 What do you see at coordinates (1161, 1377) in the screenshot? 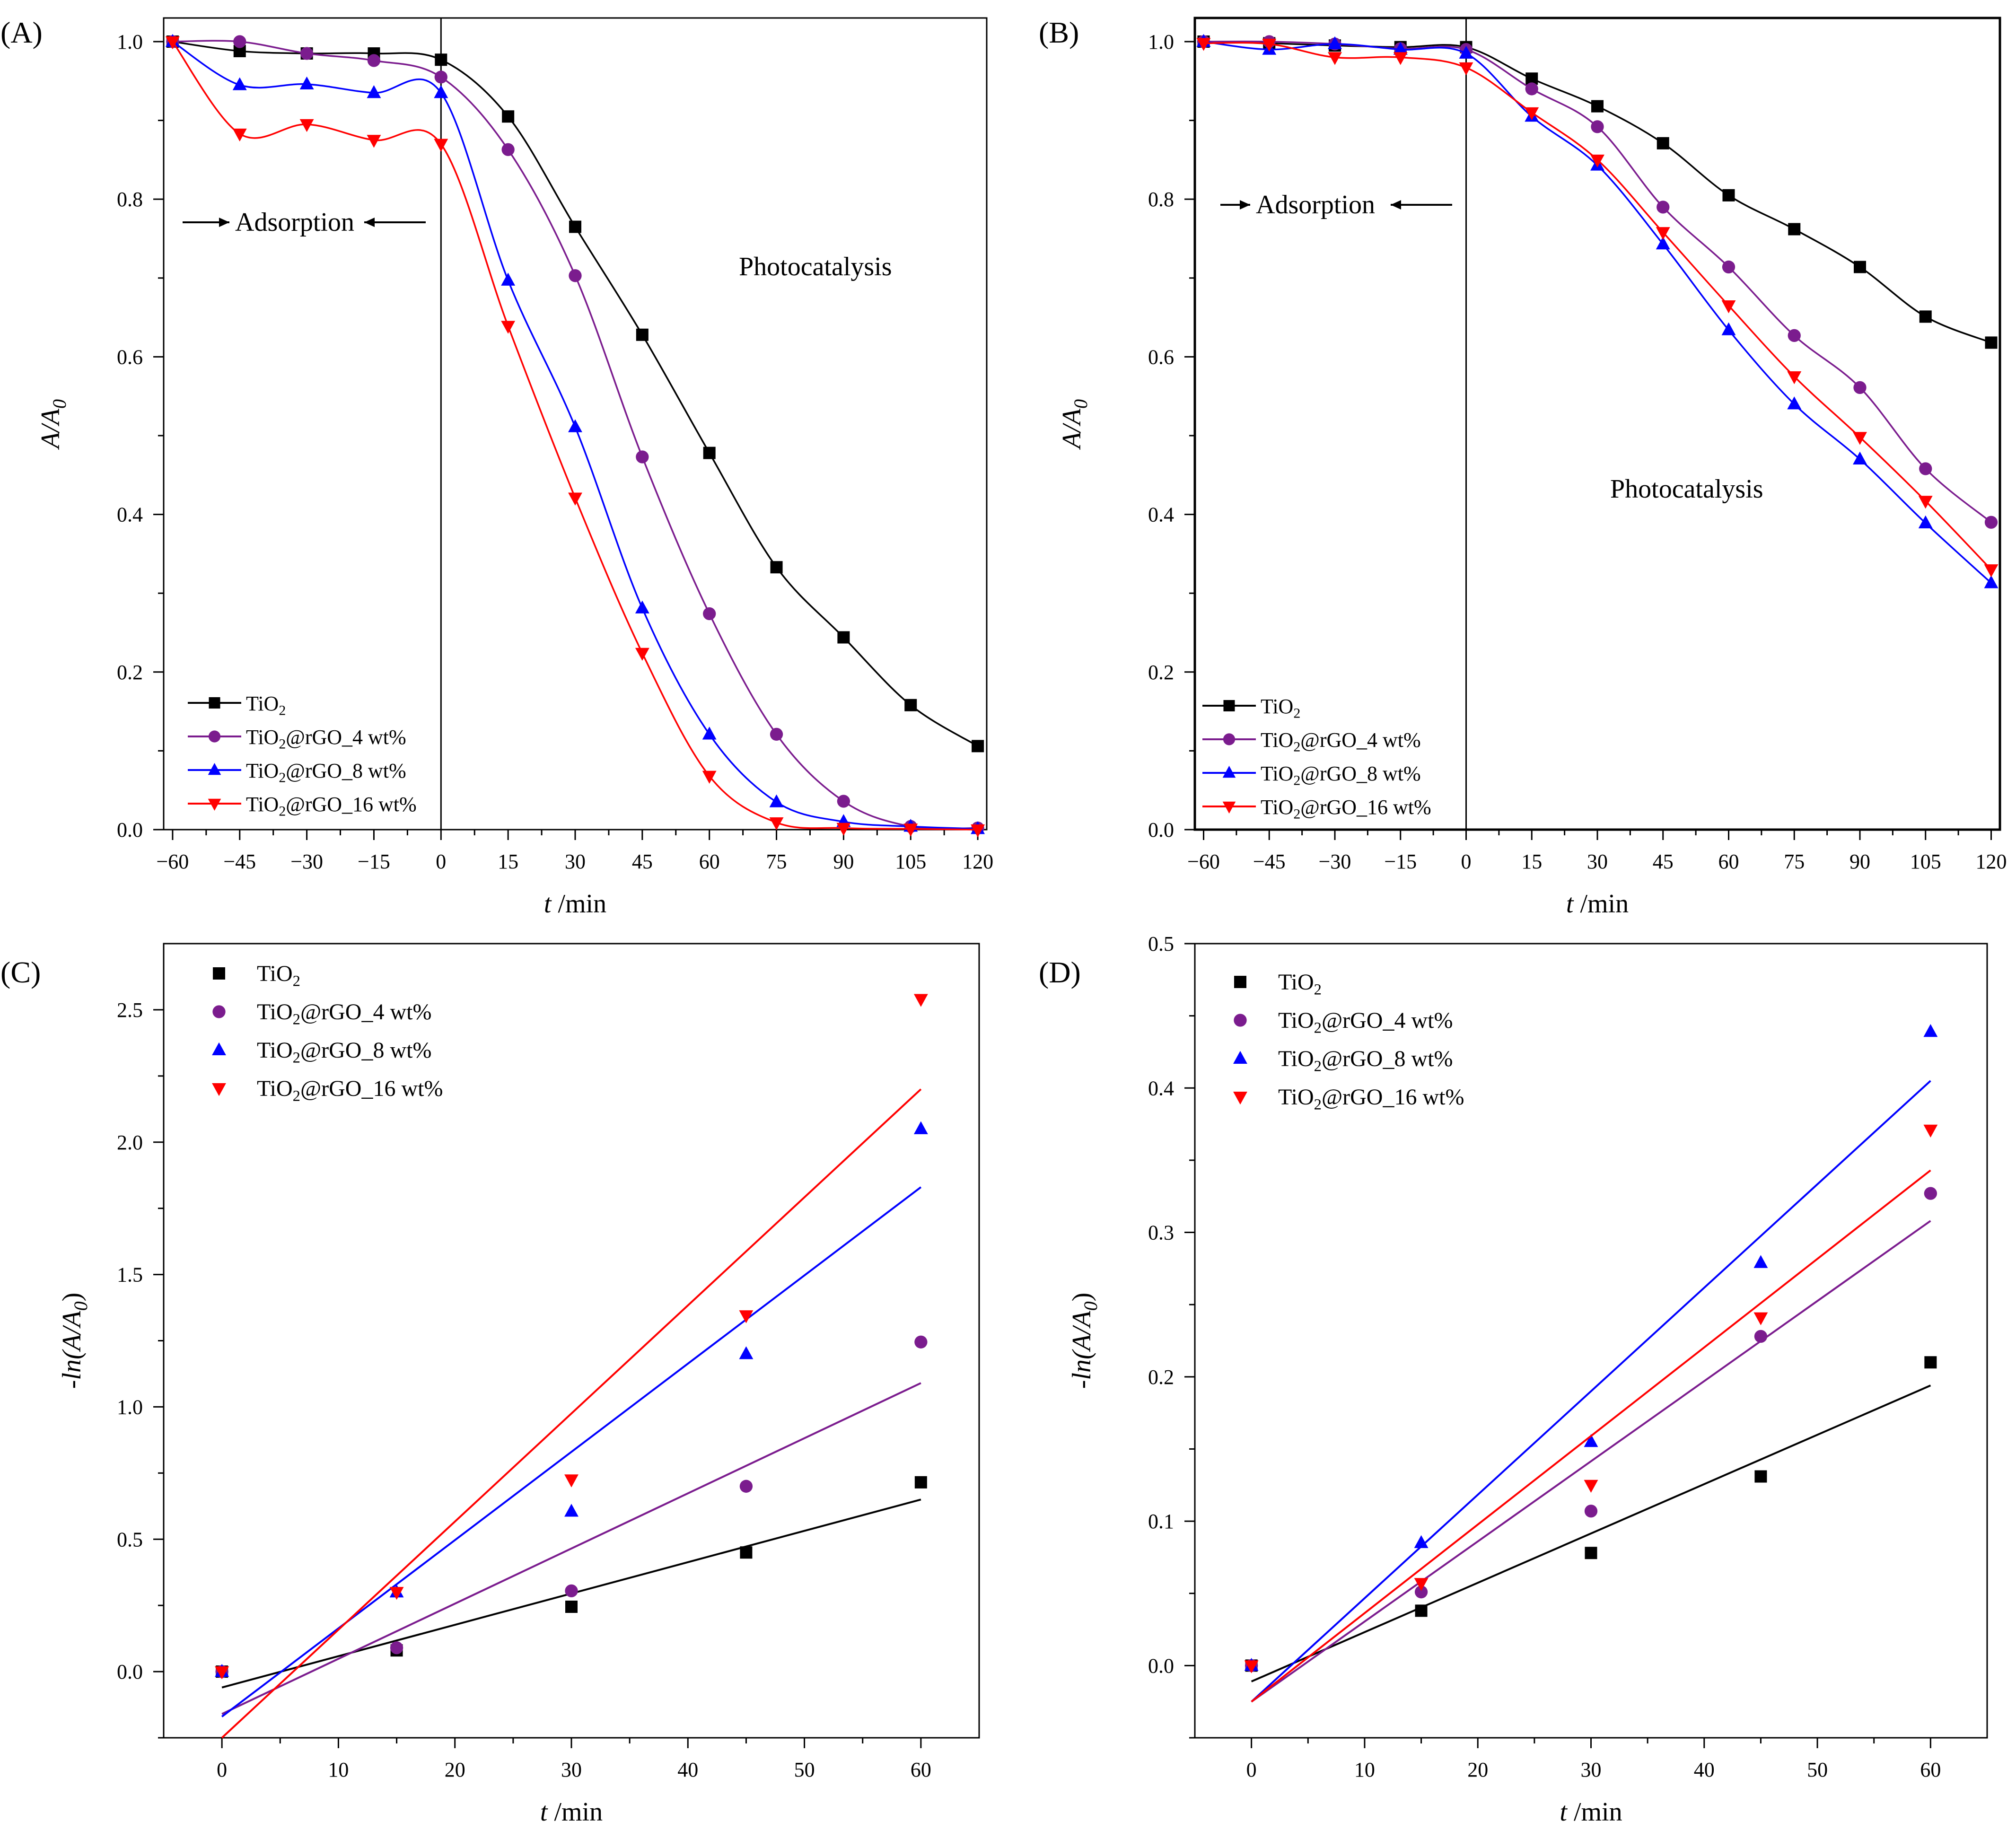
I see `y-tick-label: 0.2` at bounding box center [1161, 1377].